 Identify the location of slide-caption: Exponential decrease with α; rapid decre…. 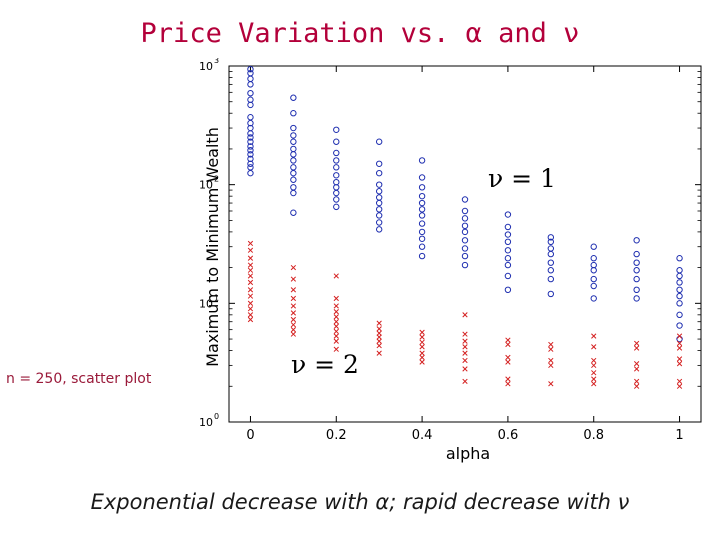
(360, 502).